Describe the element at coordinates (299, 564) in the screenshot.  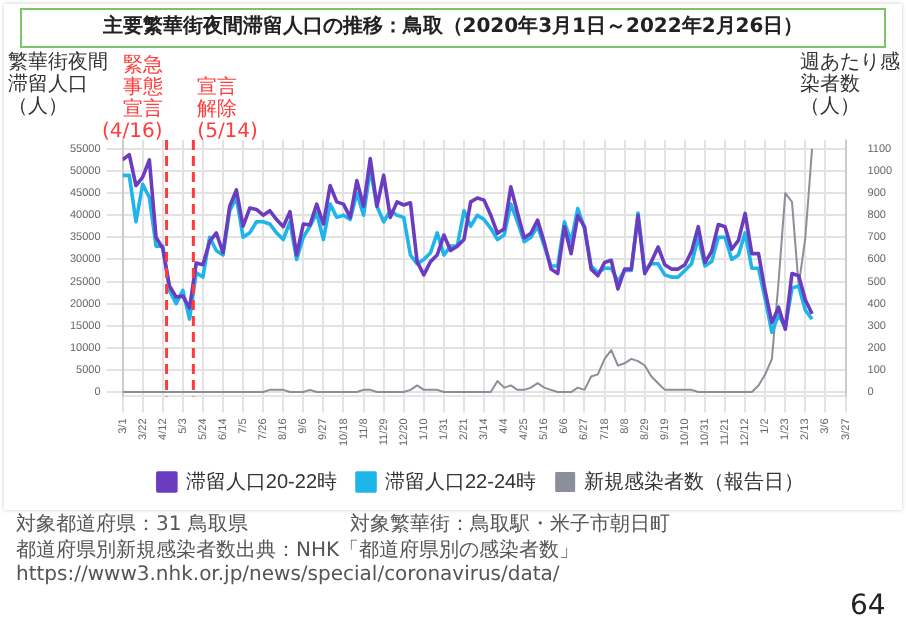
I see `text: 都道府県別新規感染者数出典：NHK「都道府県別の感染者数」https://www3.nhk.or.jp/news/special/coronavirus/data/` at that location.